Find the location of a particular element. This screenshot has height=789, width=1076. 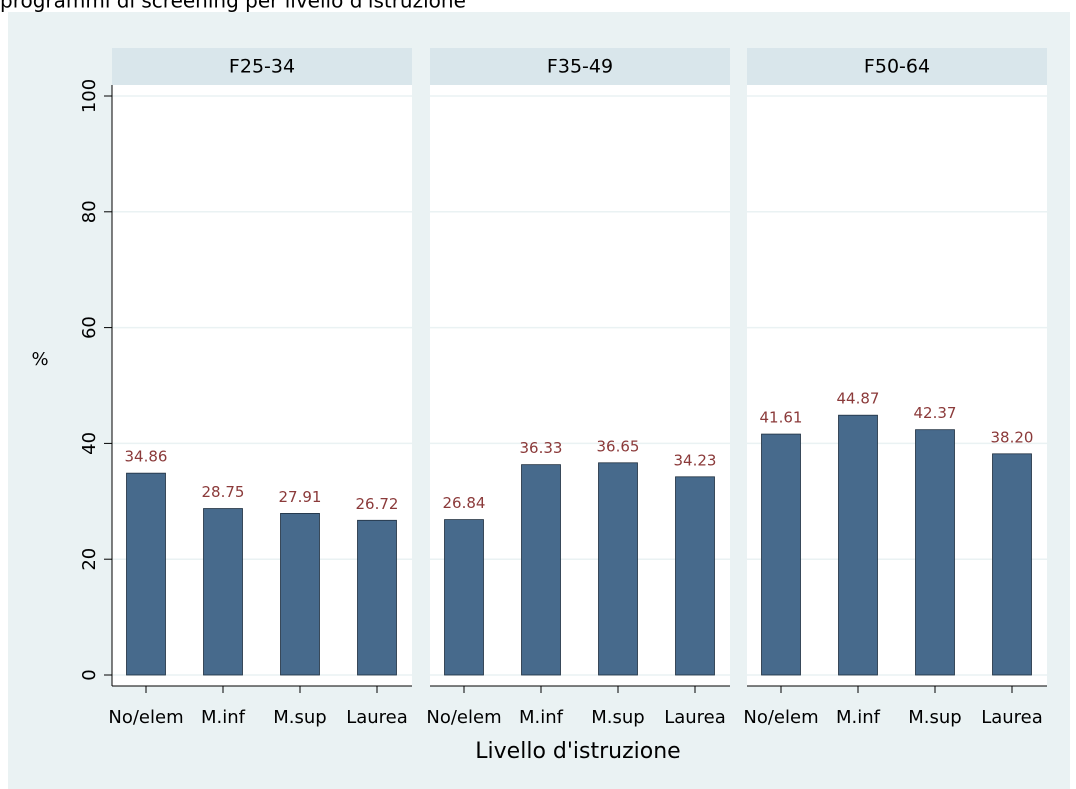

value-label: 34.23 is located at coordinates (695, 460).